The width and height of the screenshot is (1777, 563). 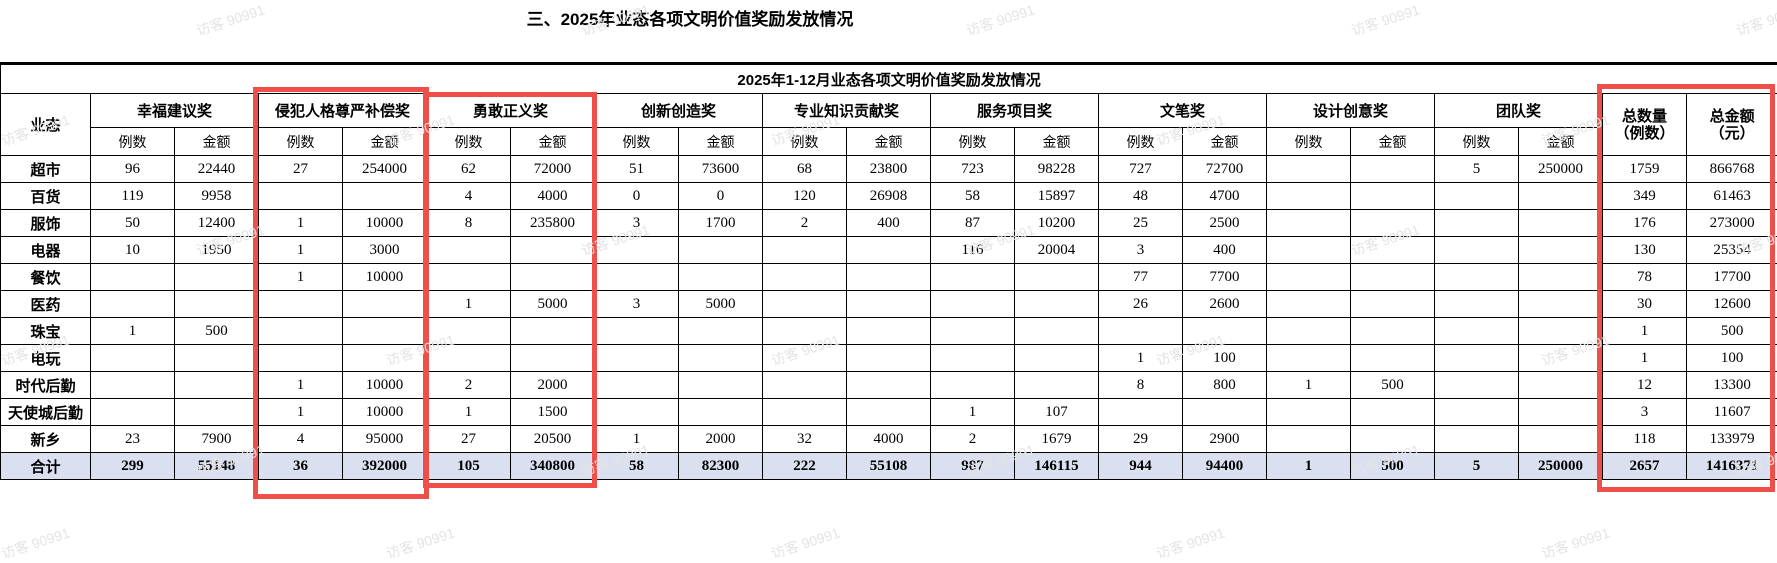 I want to click on data-cell: 4000, so click(x=889, y=439).